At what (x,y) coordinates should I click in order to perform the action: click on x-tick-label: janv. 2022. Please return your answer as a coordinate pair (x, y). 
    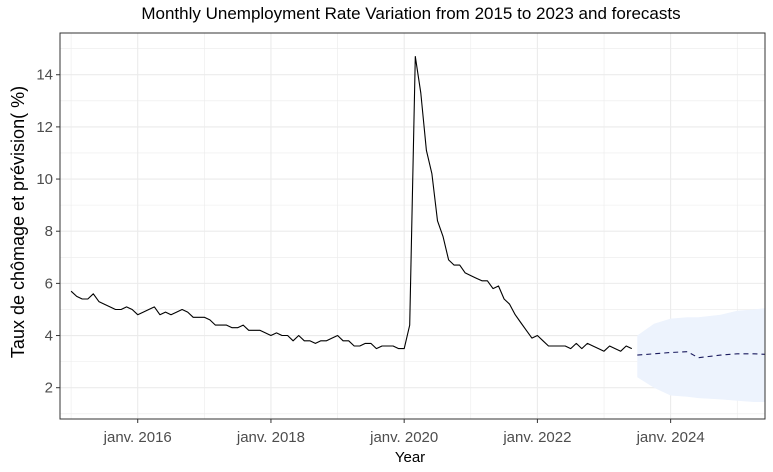
    Looking at the image, I should click on (536, 437).